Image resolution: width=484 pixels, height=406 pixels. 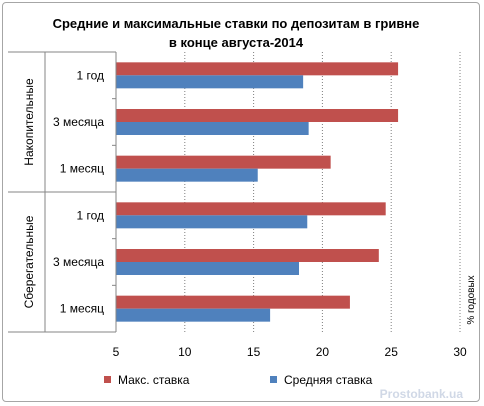 What do you see at coordinates (392, 352) in the screenshot?
I see `x-tick-label: 25` at bounding box center [392, 352].